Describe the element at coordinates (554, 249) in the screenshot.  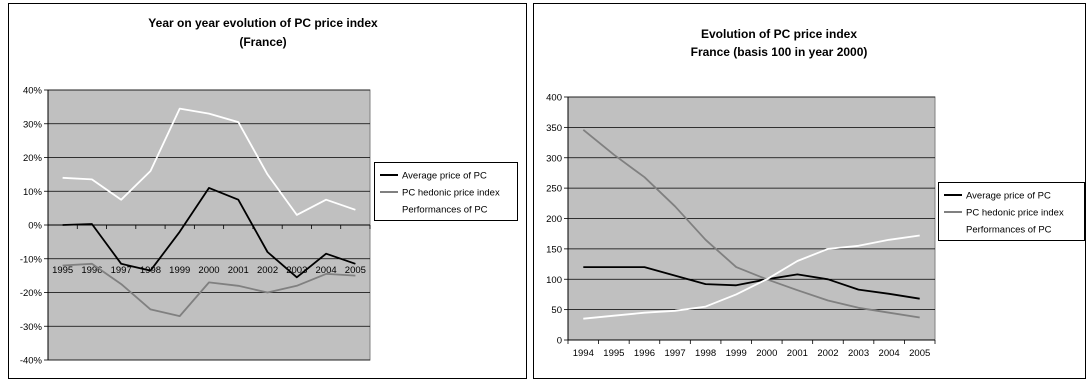
I see `y-tick-label: 150` at that location.